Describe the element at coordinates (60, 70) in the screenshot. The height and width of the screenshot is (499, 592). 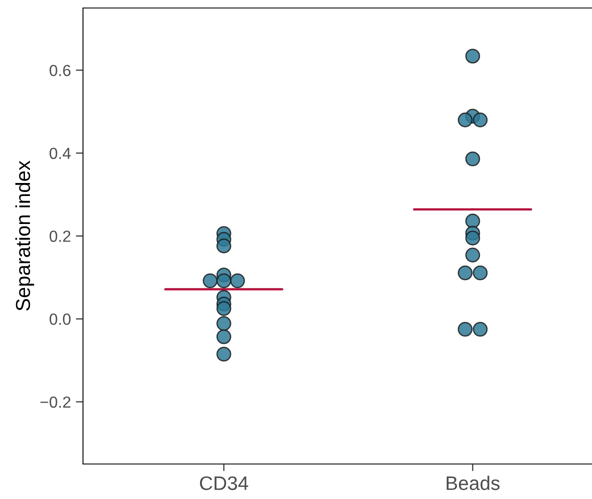
I see `y-tick-label: 0.6` at that location.